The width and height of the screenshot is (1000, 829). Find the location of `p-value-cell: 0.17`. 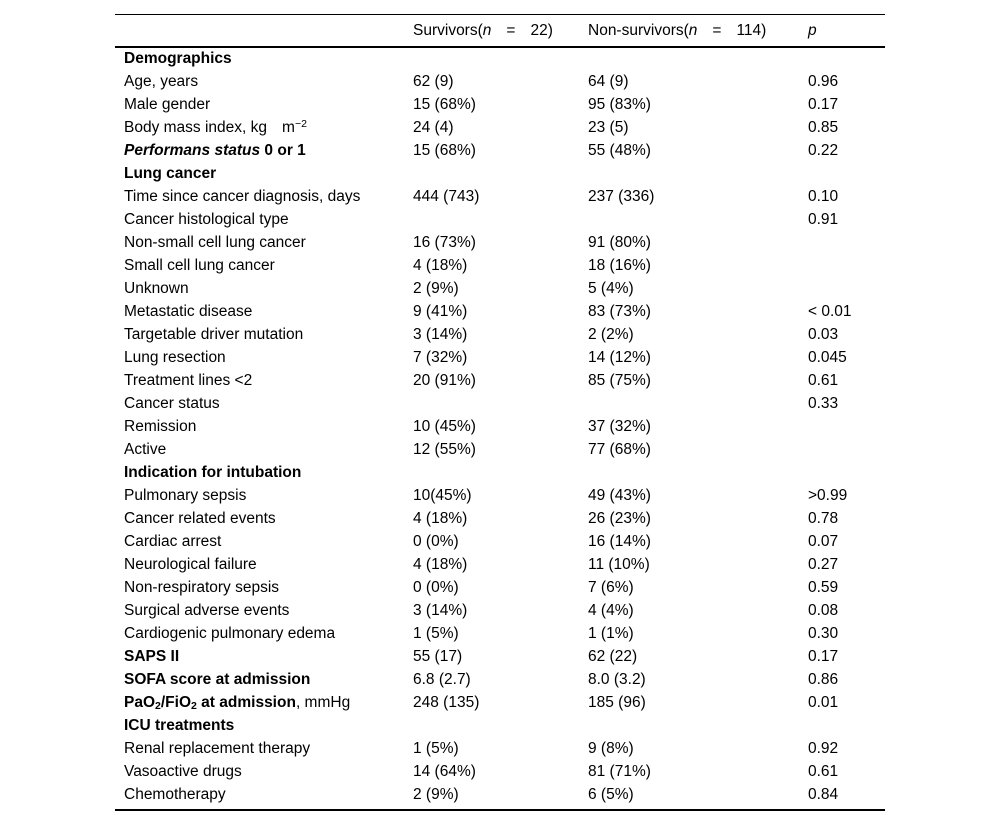

p-value-cell: 0.17 is located at coordinates (823, 104).